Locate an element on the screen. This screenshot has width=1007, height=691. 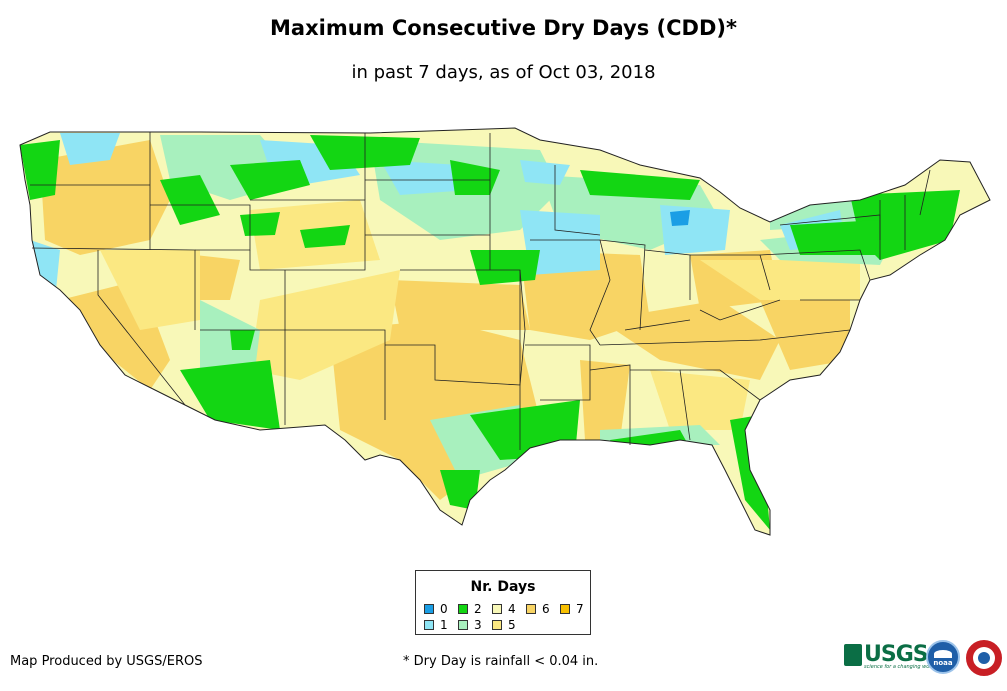
legend-item-2: 2 is located at coordinates (470, 609).